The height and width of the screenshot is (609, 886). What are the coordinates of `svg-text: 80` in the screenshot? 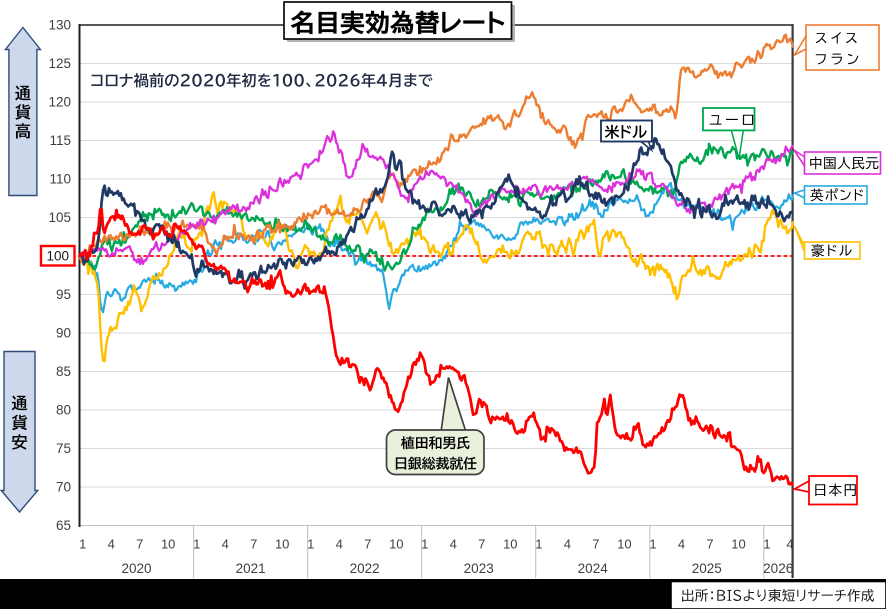 It's located at (63, 410).